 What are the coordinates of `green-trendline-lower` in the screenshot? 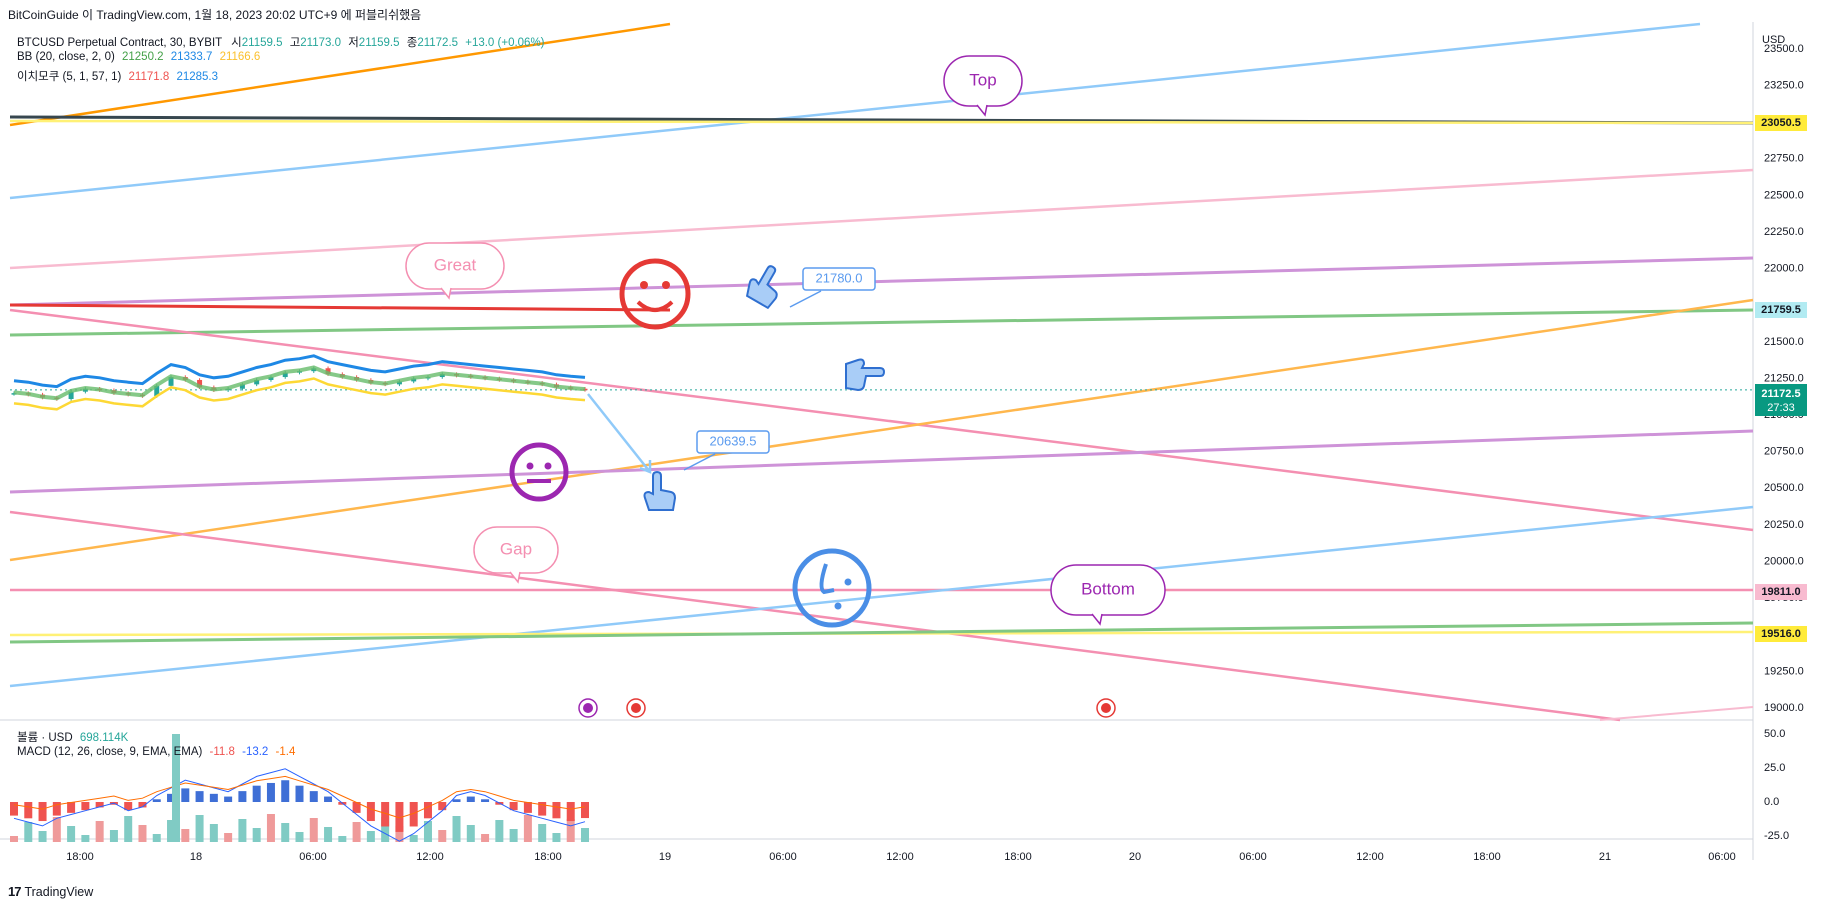 It's located at (881, 632).